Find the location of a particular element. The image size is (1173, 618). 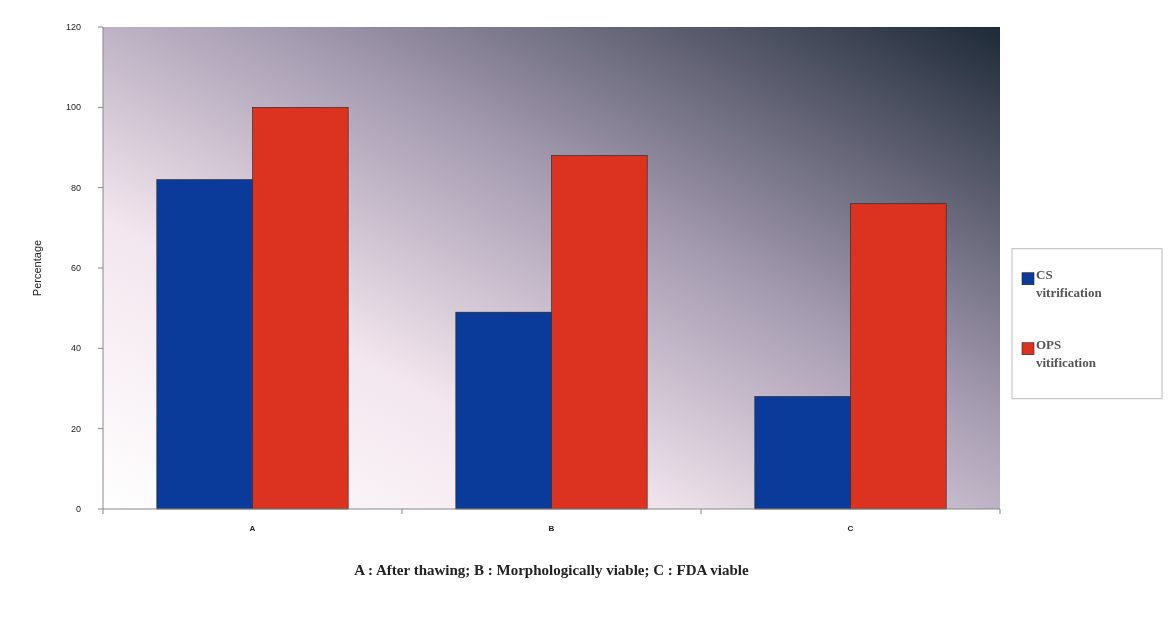

x-tick-label: A is located at coordinates (252, 528).